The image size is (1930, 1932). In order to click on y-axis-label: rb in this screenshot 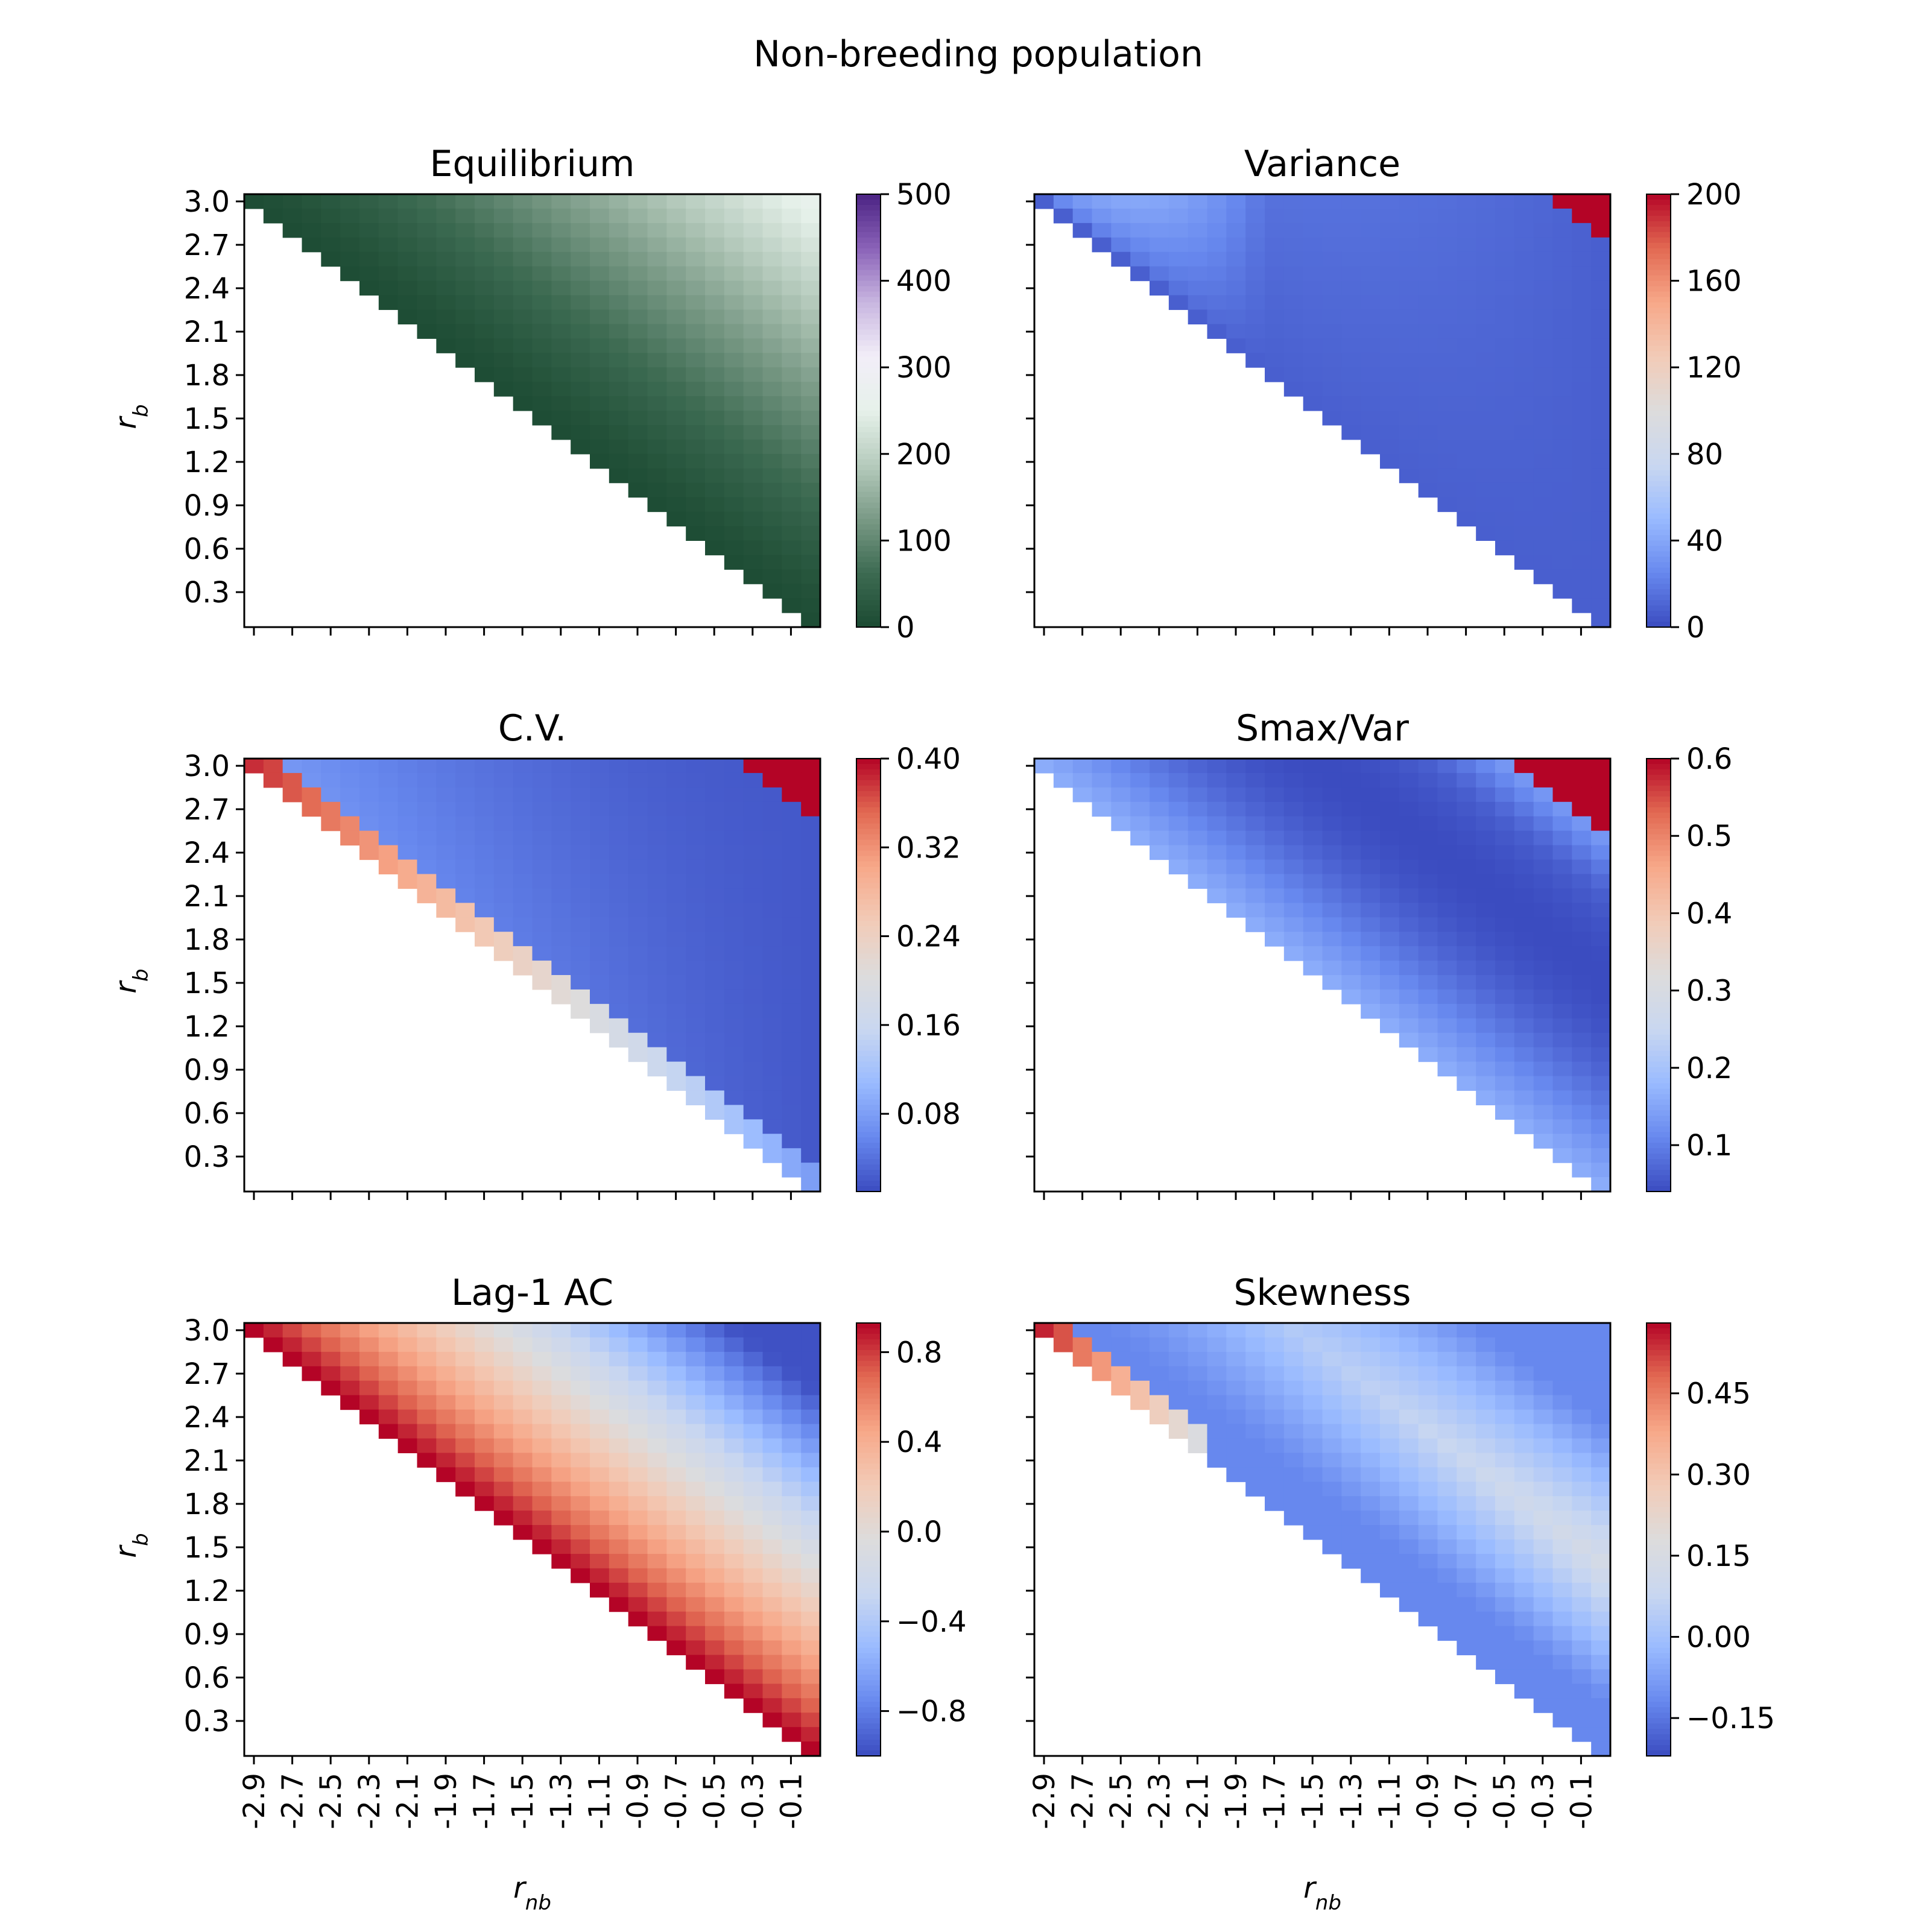, I will do `click(131, 980)`.